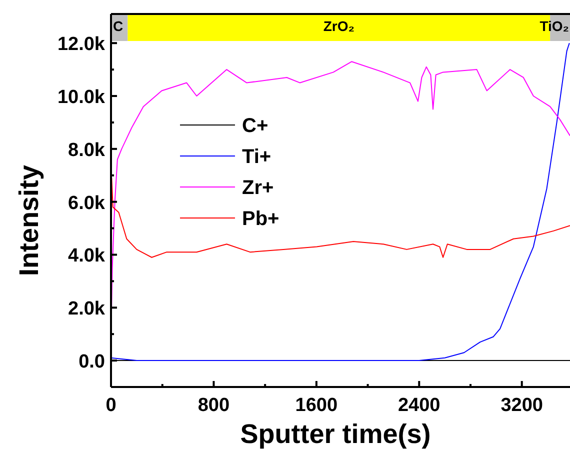 The image size is (570, 457). What do you see at coordinates (316, 405) in the screenshot?
I see `x-tick-label: 1600` at bounding box center [316, 405].